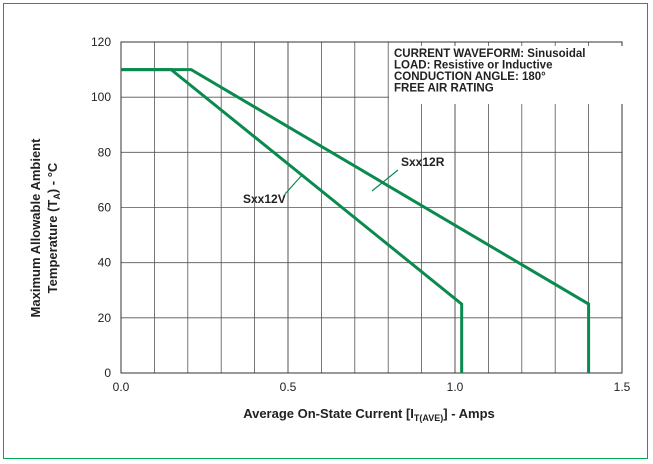 The height and width of the screenshot is (464, 653). I want to click on x-tick-label: 0.5, so click(288, 387).